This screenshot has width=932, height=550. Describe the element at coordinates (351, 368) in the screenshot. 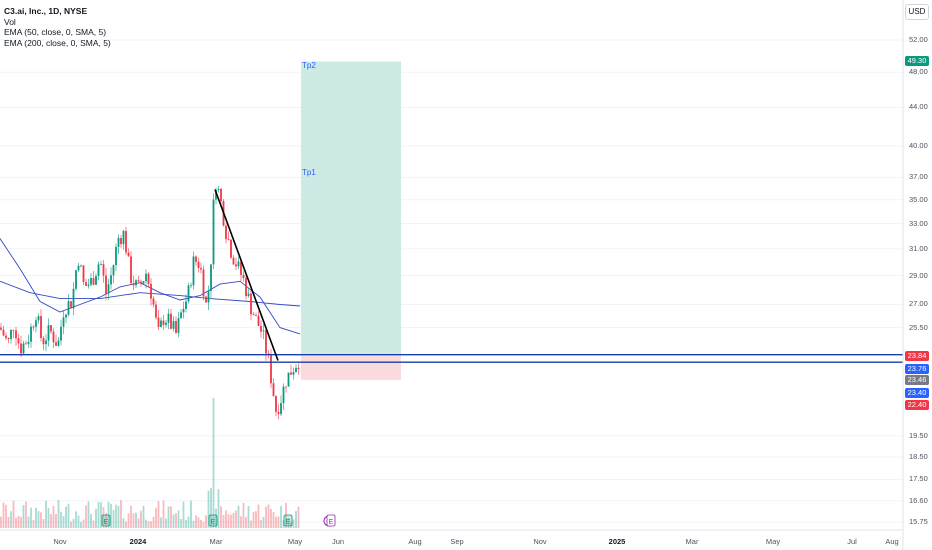

I see `position-loss-zone` at that location.